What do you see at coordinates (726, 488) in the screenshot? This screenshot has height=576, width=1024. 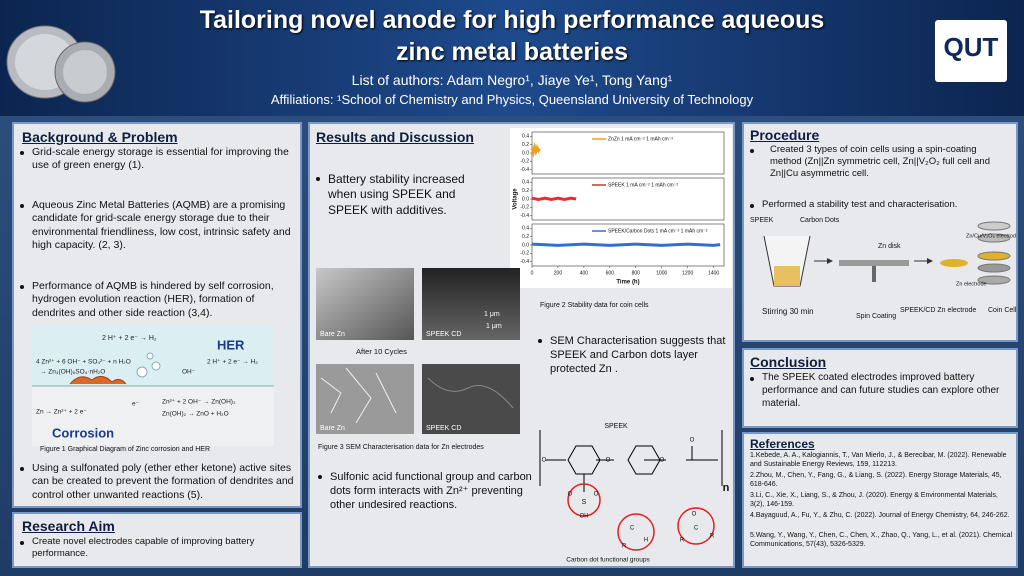 I see `chem-label: n` at bounding box center [726, 488].